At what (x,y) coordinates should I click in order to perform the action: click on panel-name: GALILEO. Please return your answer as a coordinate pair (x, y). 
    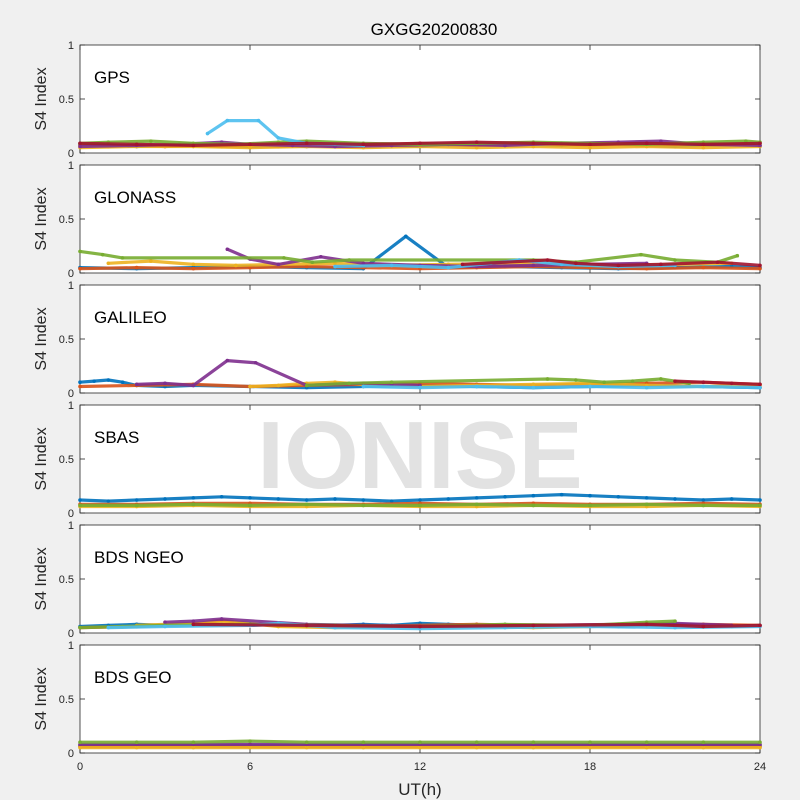
    Looking at the image, I should click on (130, 317).